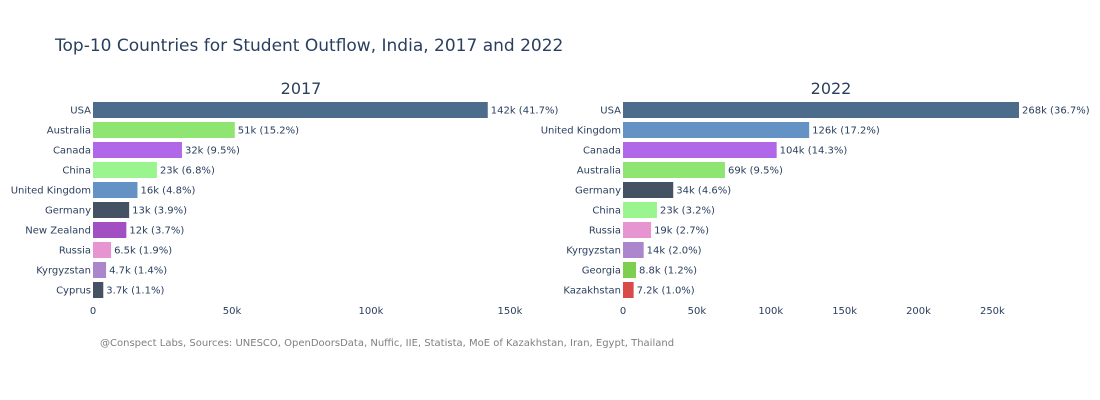 The height and width of the screenshot is (400, 1100). I want to click on bar-value-label: 19k (2.7%), so click(681, 231).